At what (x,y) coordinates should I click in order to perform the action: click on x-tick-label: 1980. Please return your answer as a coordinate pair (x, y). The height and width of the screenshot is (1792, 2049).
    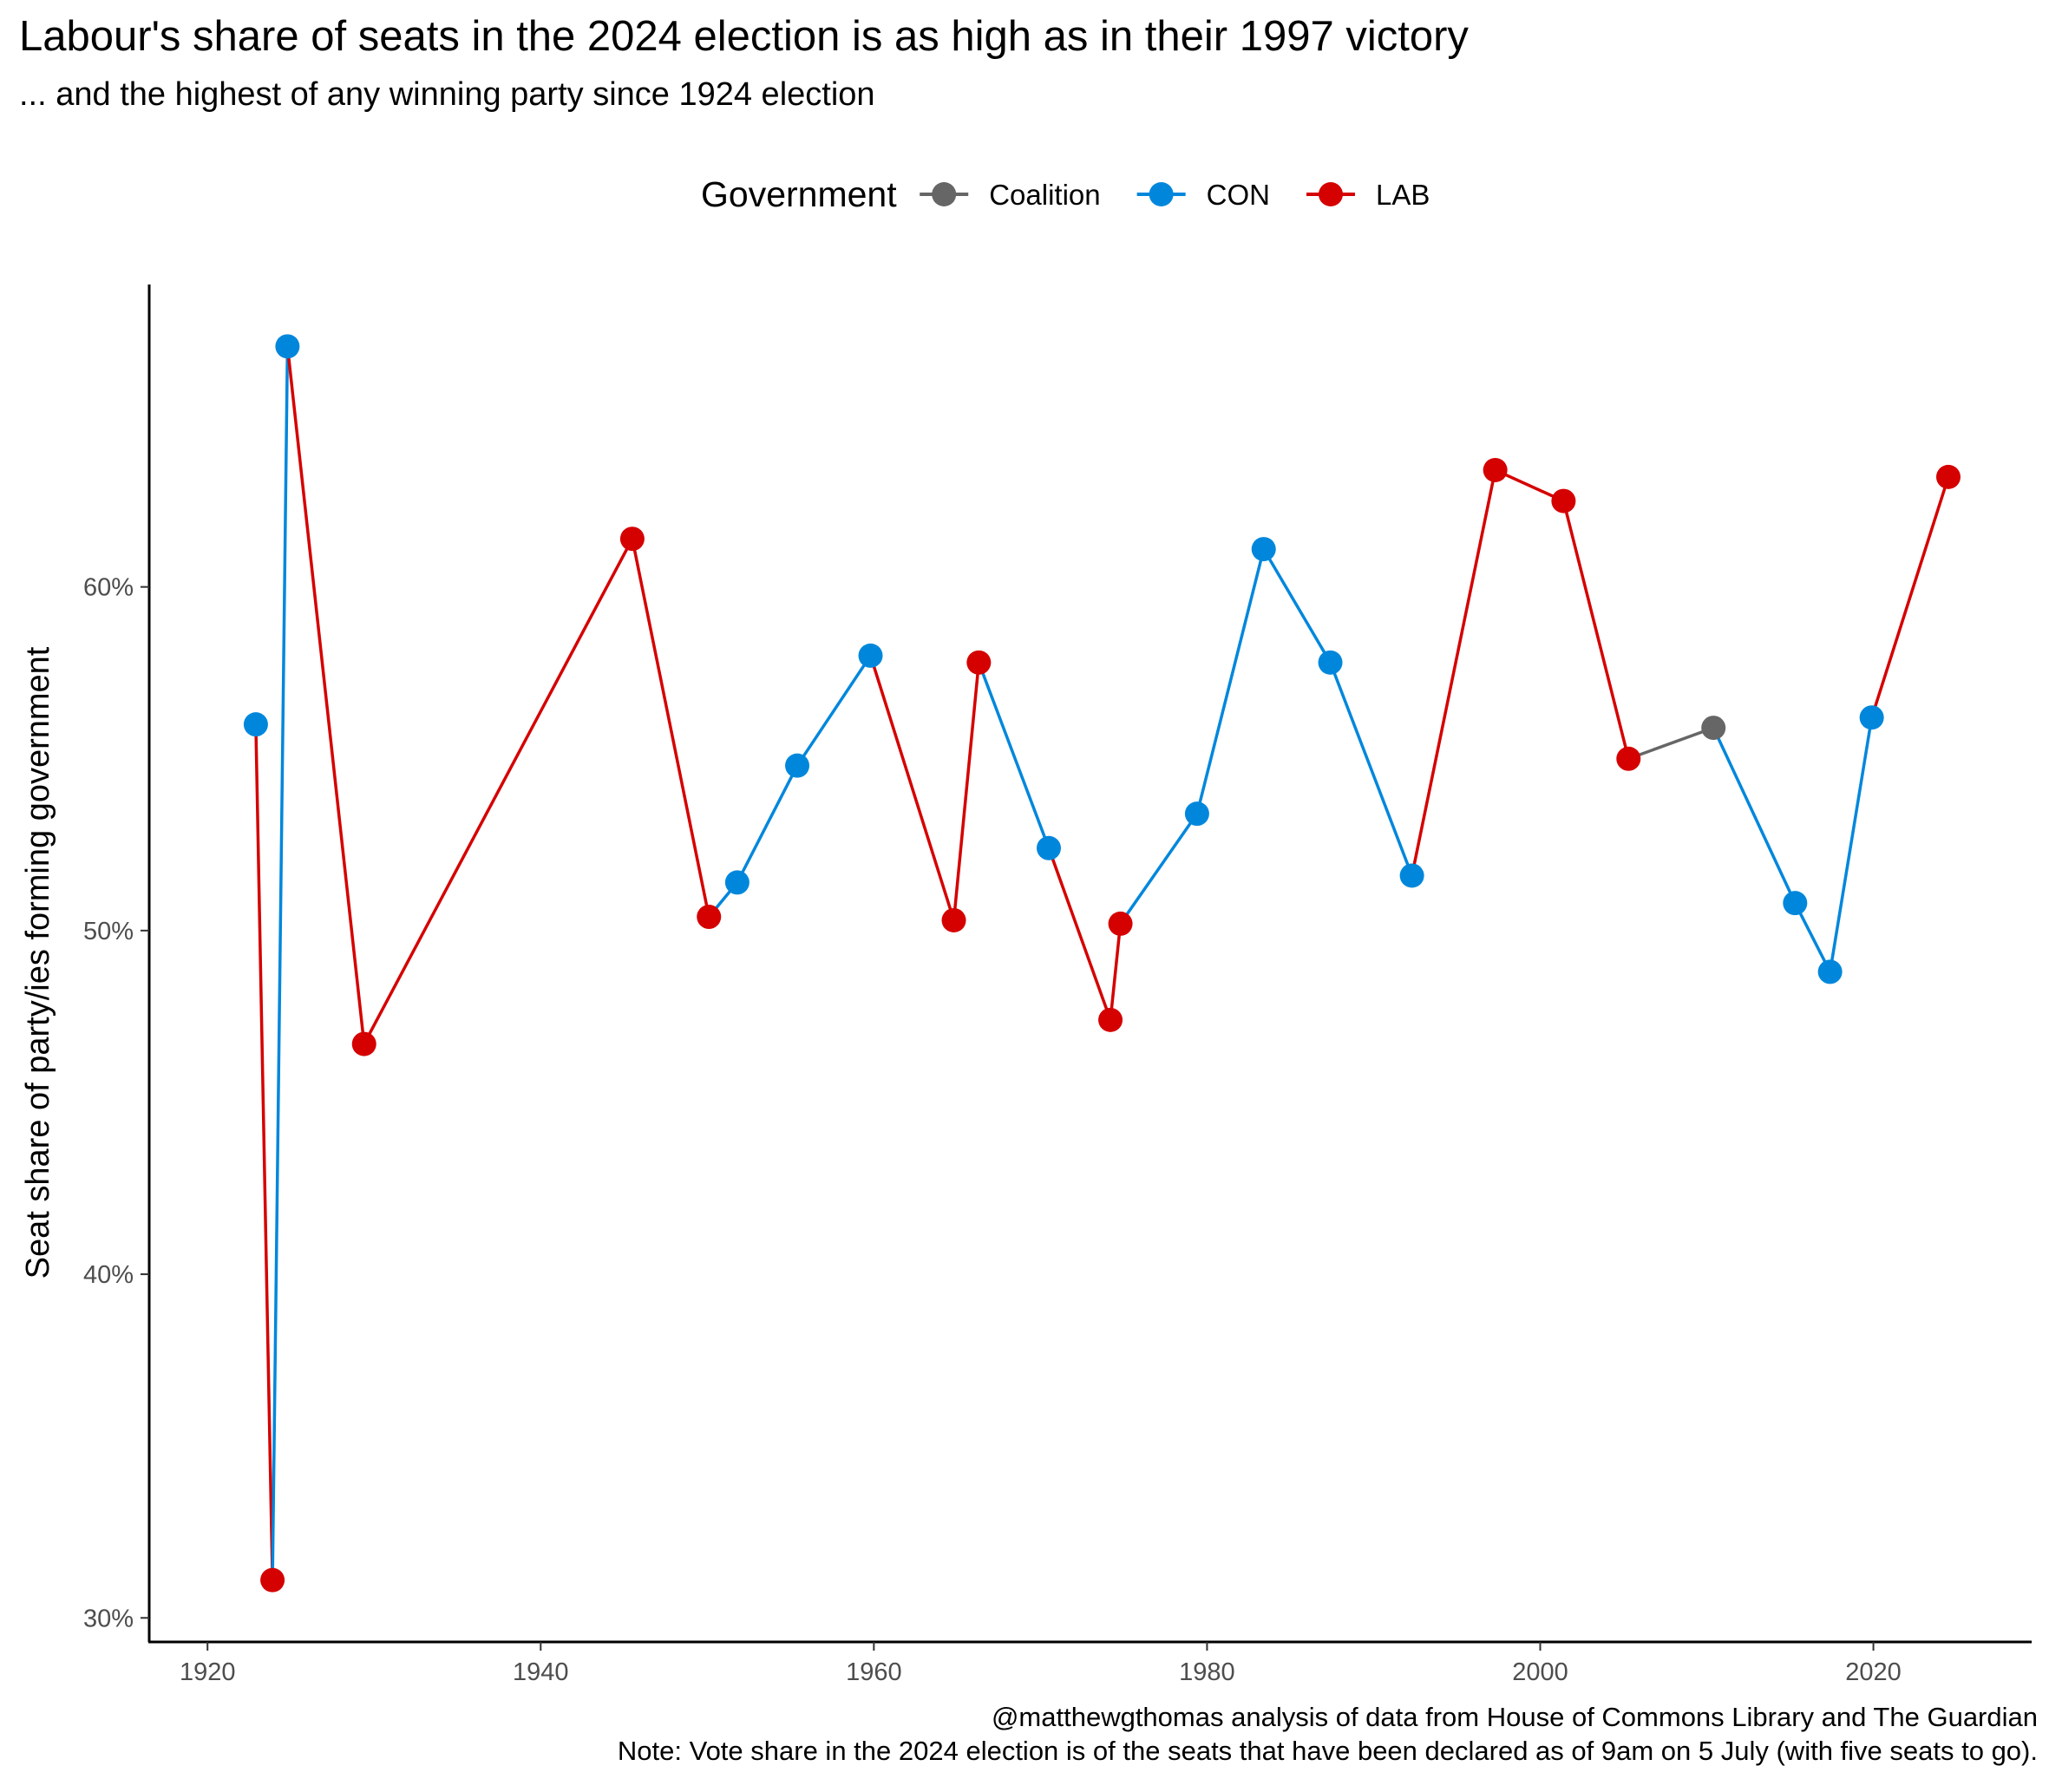
    Looking at the image, I should click on (1207, 1672).